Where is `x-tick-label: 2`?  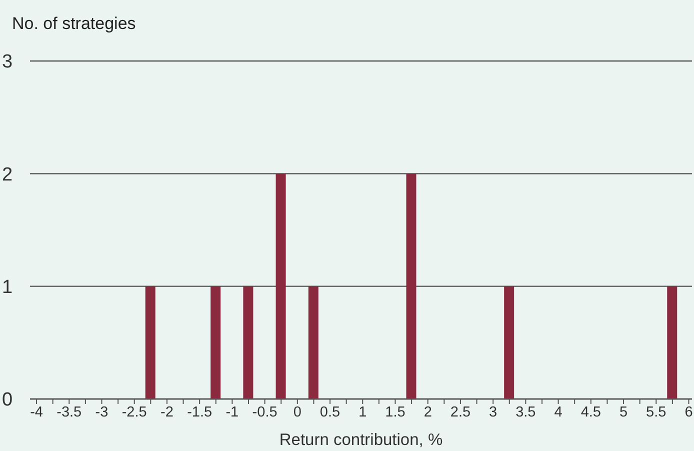
x-tick-label: 2 is located at coordinates (428, 412).